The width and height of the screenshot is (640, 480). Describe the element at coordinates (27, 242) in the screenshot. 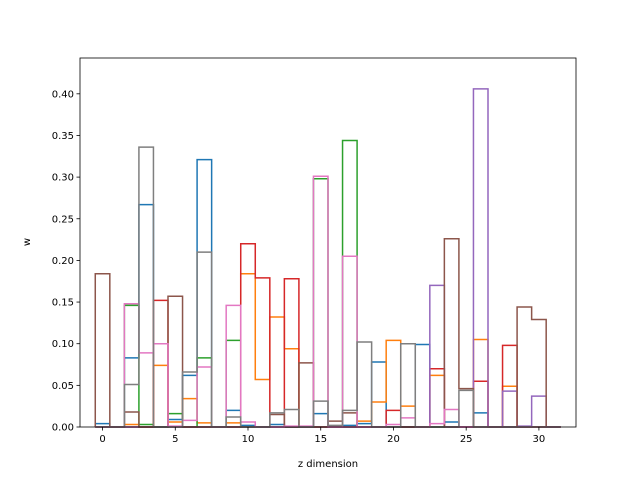

I see `y-axis-label: w` at that location.